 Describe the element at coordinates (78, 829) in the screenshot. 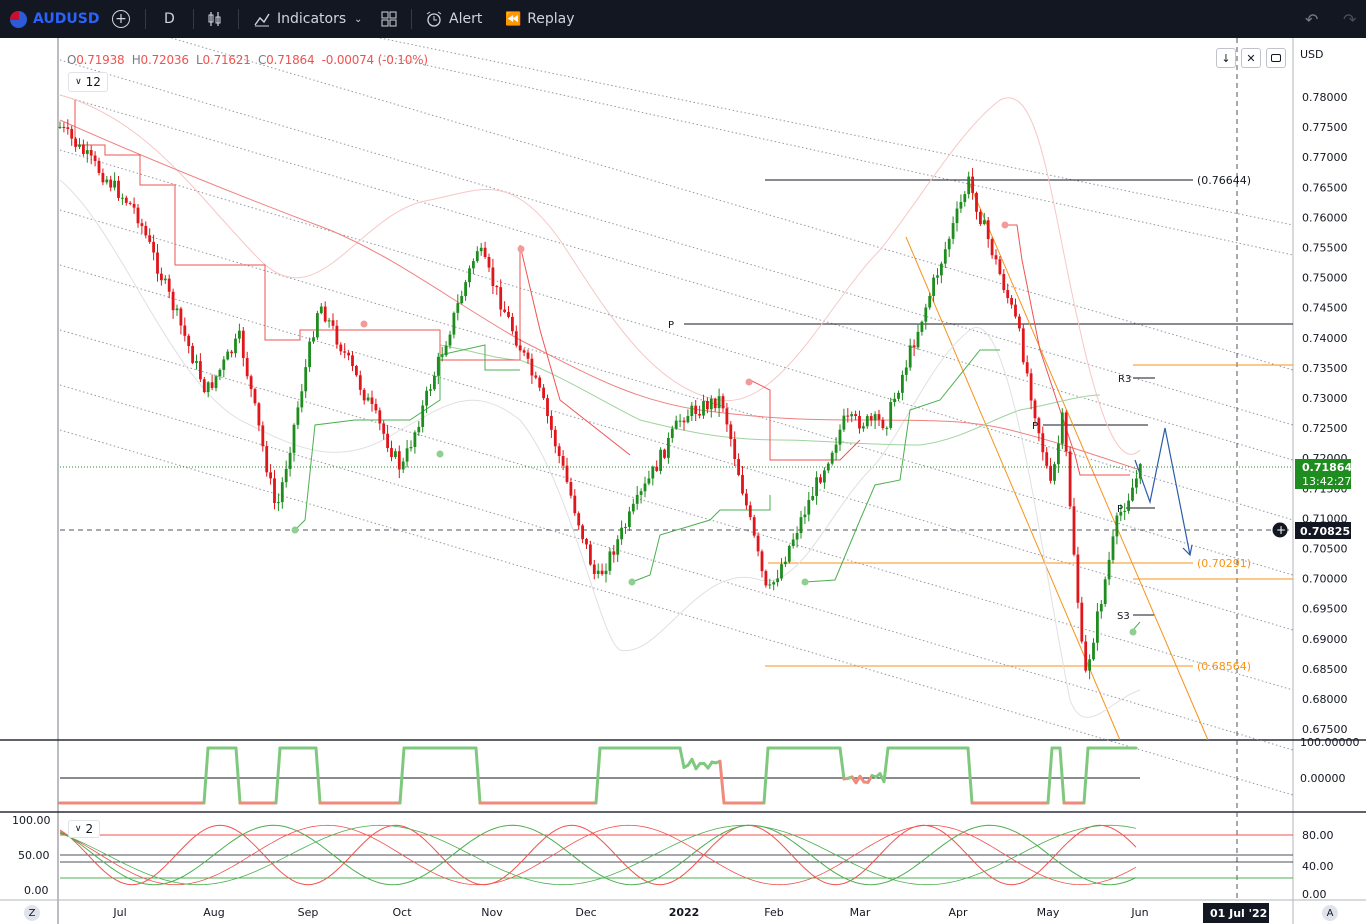

I see `chevron-down-icon: ∨` at that location.